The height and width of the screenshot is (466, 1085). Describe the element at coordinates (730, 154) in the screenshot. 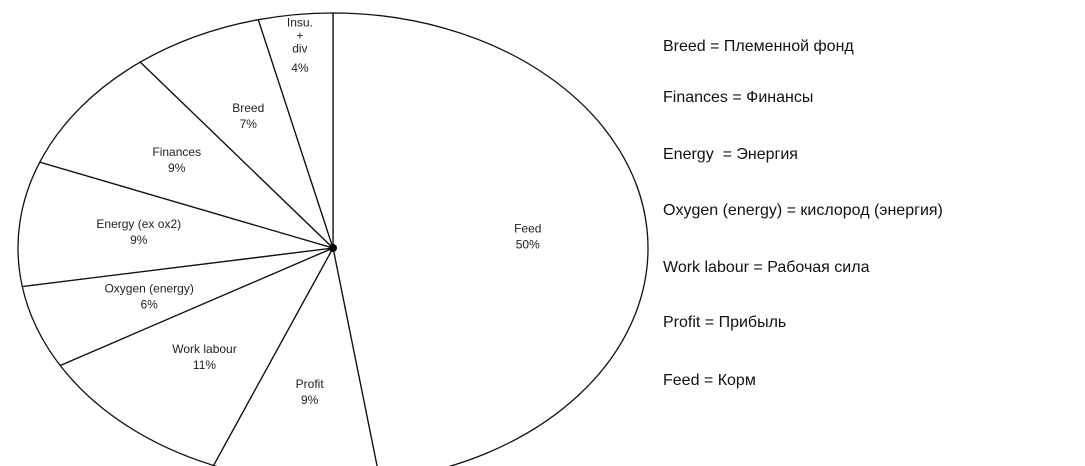

I see `translation: Energy = Энергия` at that location.